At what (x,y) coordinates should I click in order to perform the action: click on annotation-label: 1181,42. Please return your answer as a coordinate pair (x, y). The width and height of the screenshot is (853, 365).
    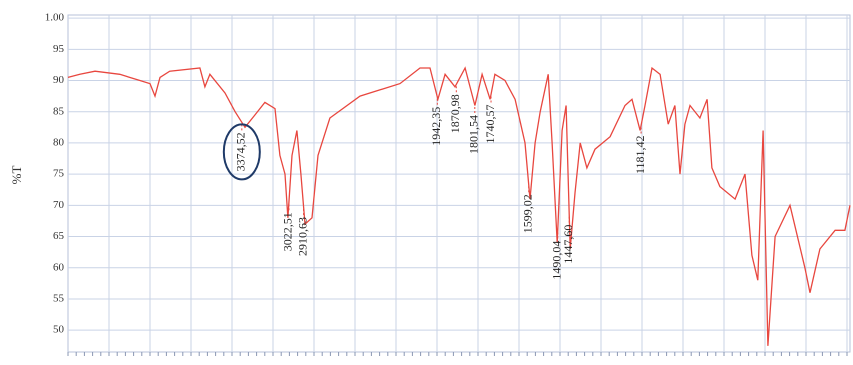
    Looking at the image, I should click on (640, 154).